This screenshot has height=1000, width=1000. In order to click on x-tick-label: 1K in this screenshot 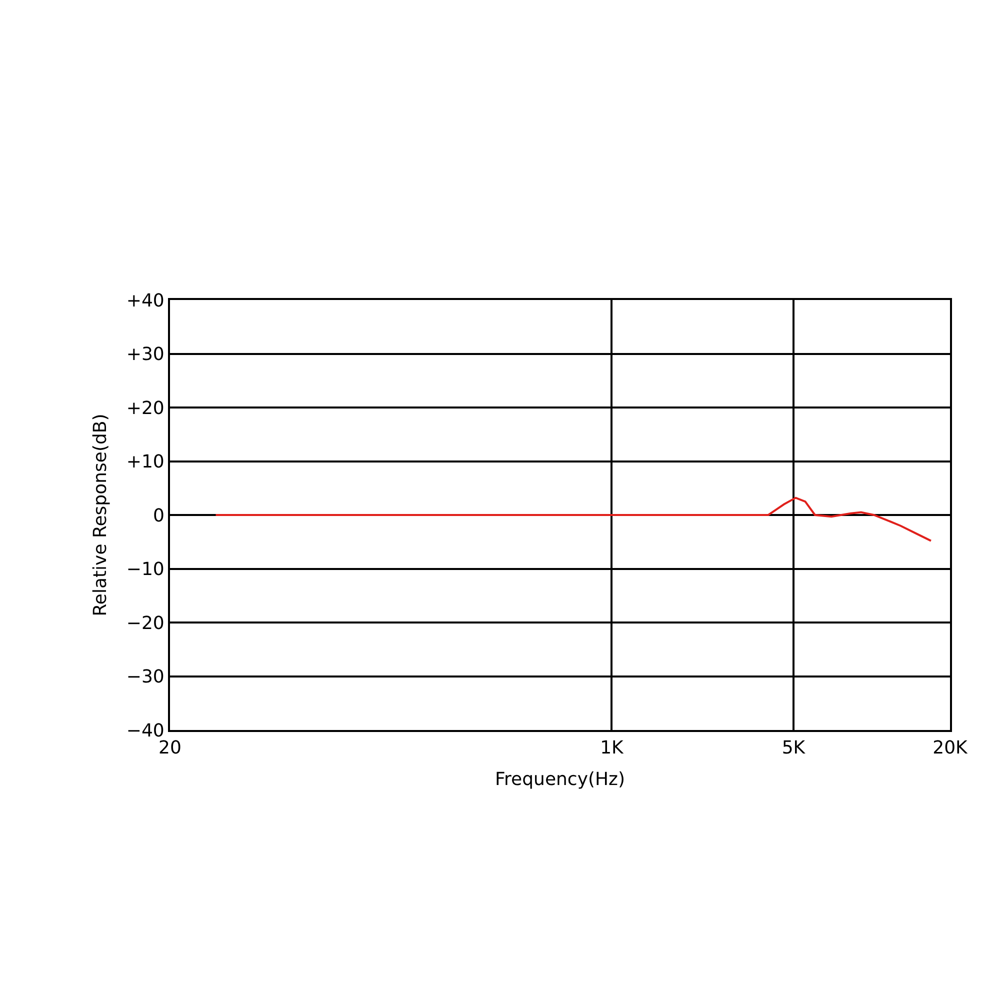, I will do `click(612, 748)`.